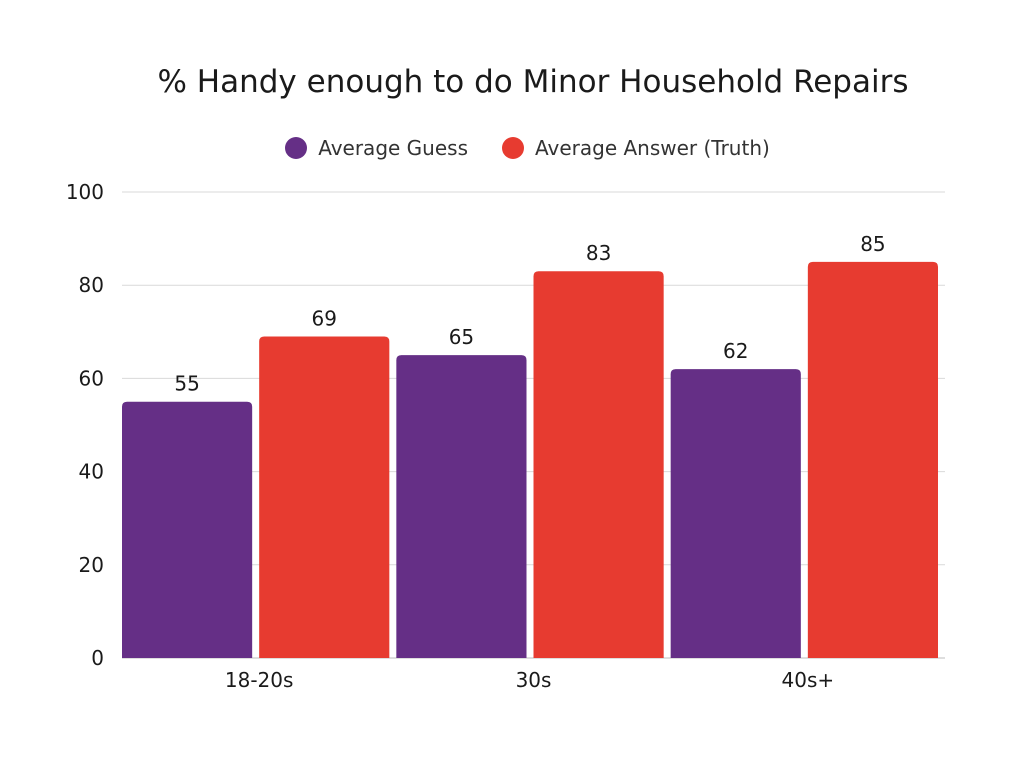 This screenshot has width=1024, height=768. What do you see at coordinates (461, 506) in the screenshot?
I see `bar-average-guess-30s` at bounding box center [461, 506].